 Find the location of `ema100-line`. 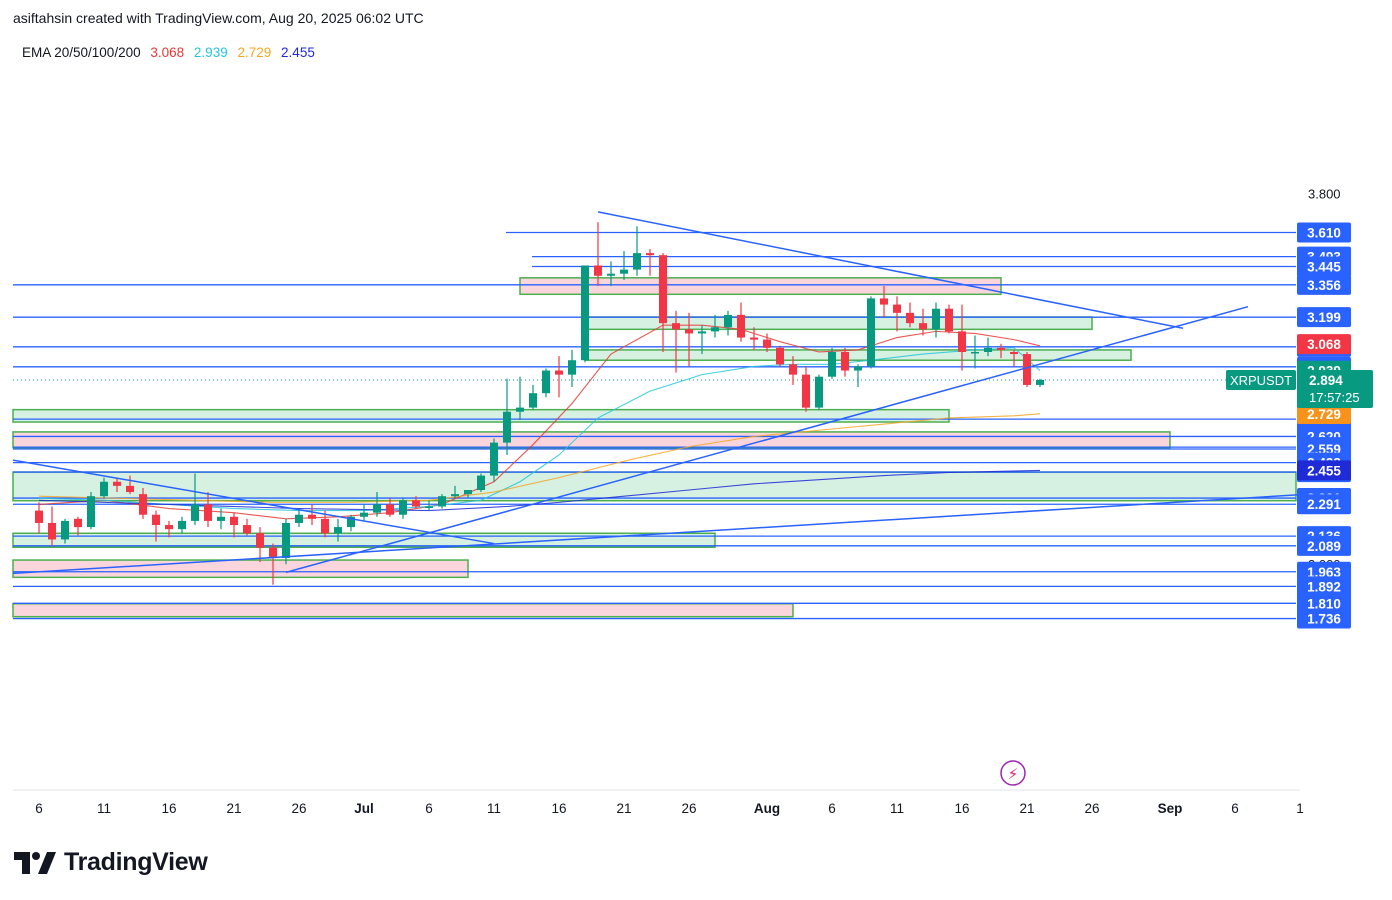

ema100-line is located at coordinates (539, 458).